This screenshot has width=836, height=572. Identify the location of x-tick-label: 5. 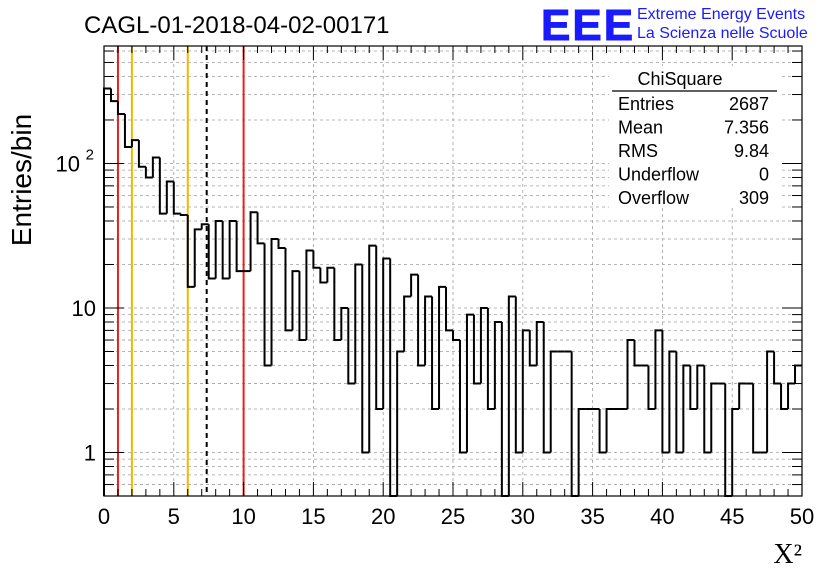
(174, 516).